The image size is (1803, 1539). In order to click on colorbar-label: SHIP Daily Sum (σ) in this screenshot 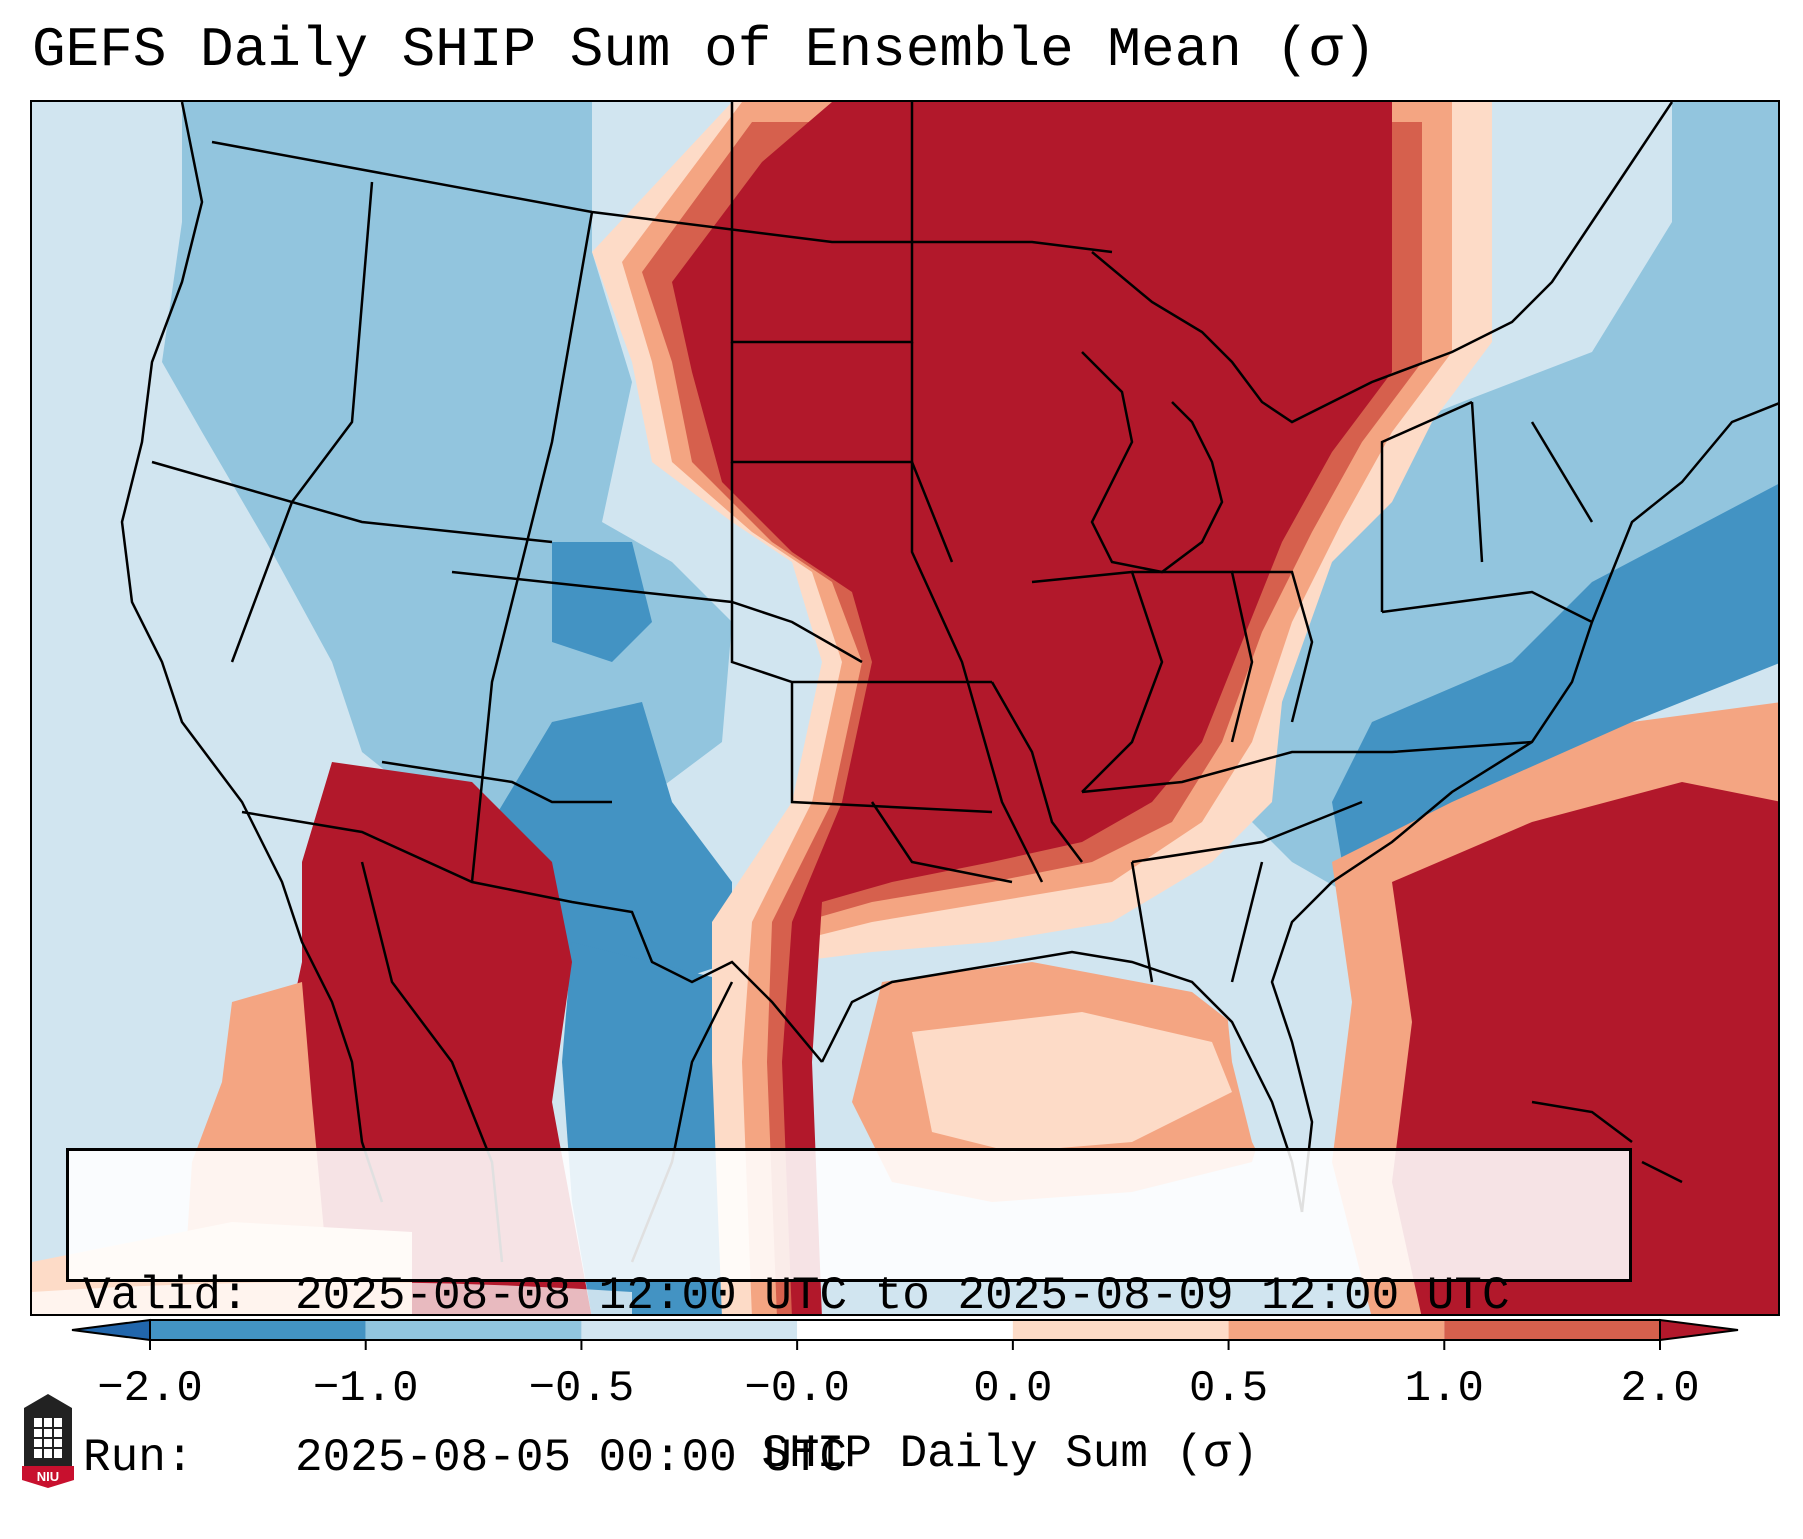, I will do `click(1010, 1454)`.